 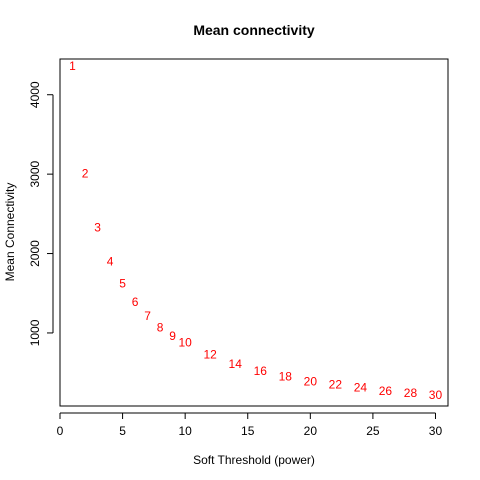 What do you see at coordinates (236, 364) in the screenshot?
I see `data-point-label: 14` at bounding box center [236, 364].